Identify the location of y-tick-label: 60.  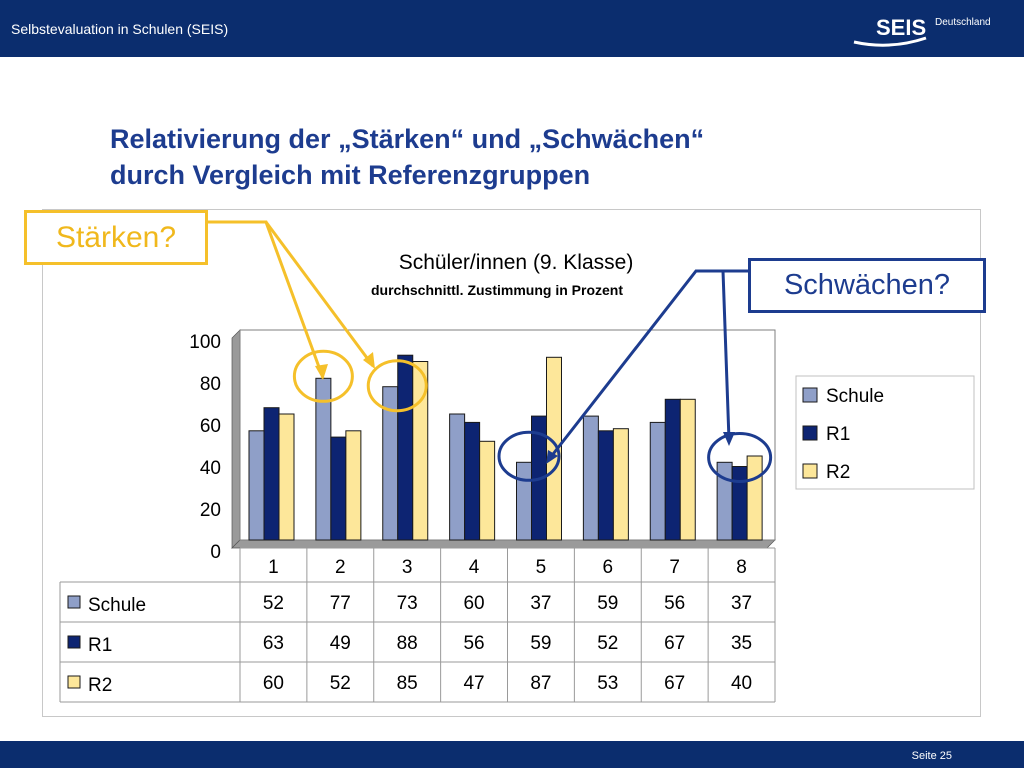
(210, 426).